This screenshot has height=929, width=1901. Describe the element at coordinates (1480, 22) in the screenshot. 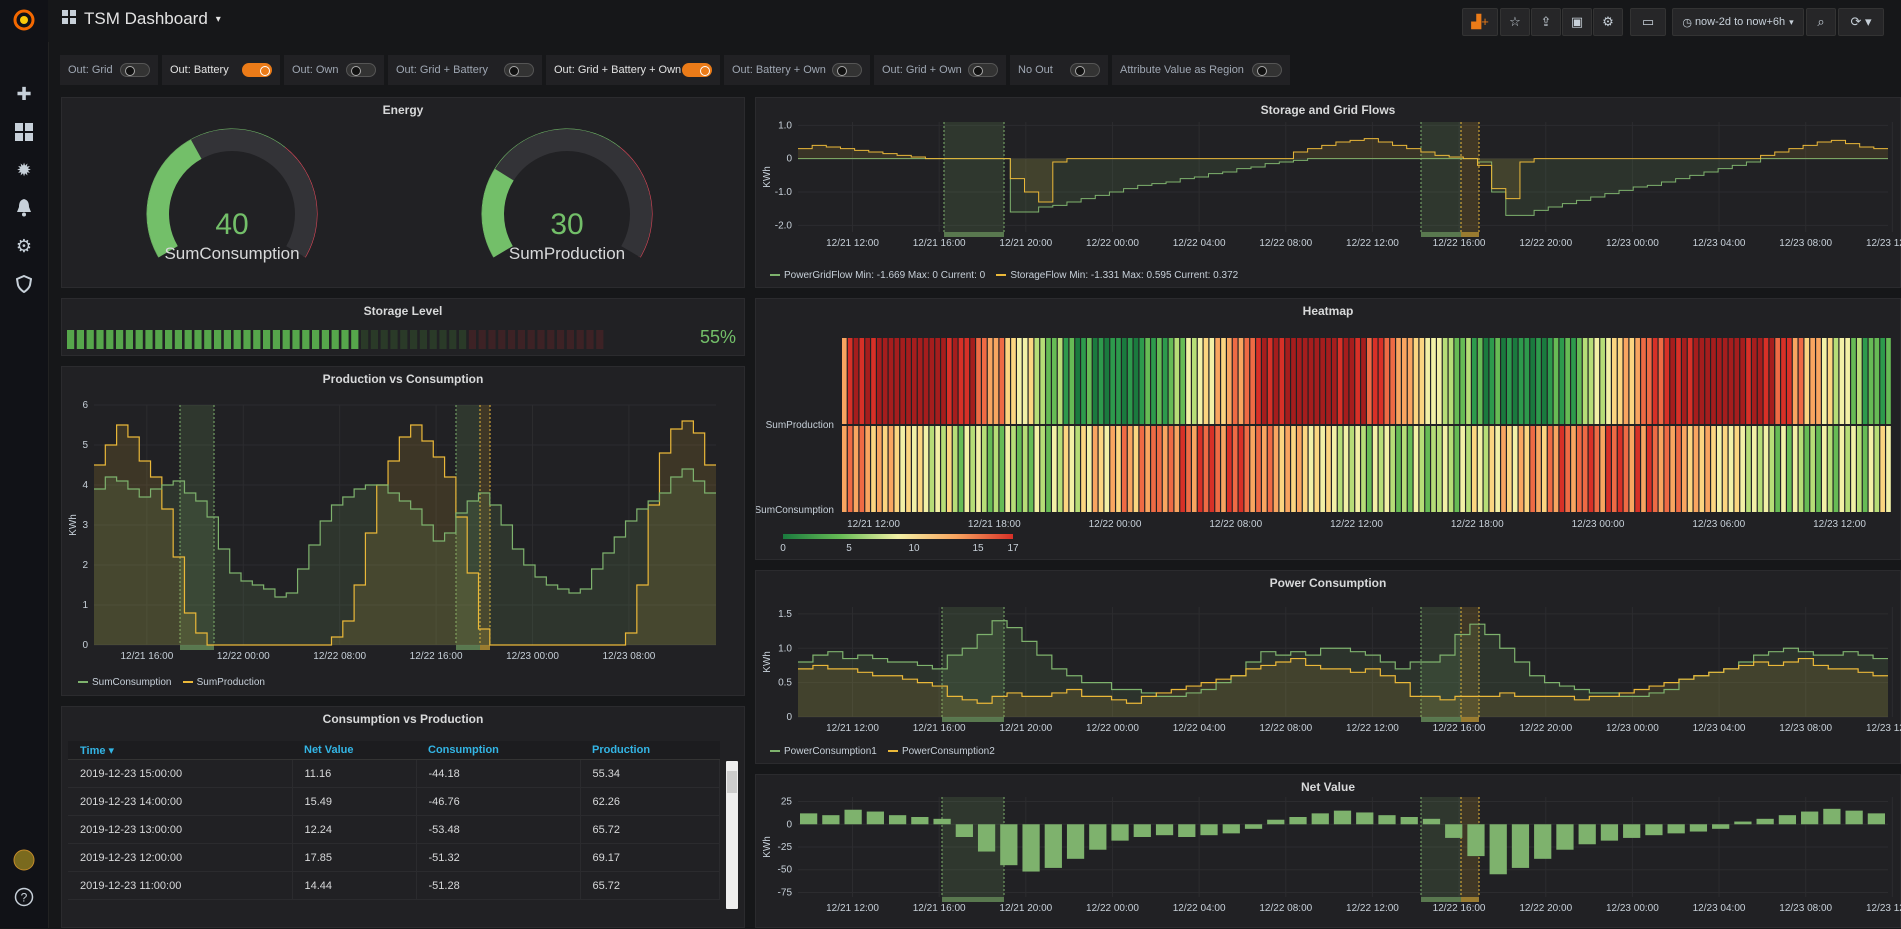

I see `add-panel-button: ▟+` at that location.